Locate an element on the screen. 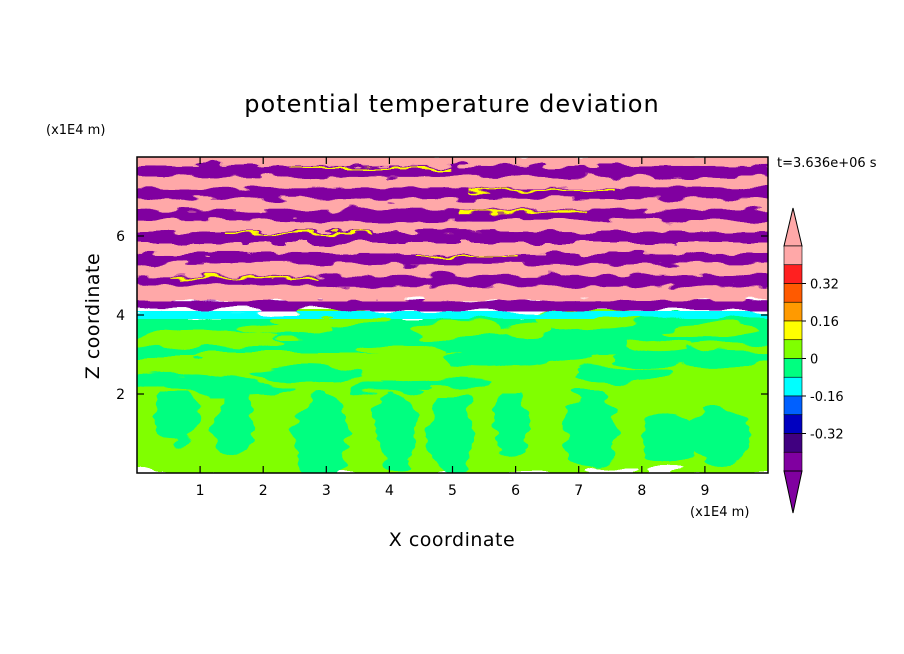  colorbar-extension-bottom is located at coordinates (793, 492).